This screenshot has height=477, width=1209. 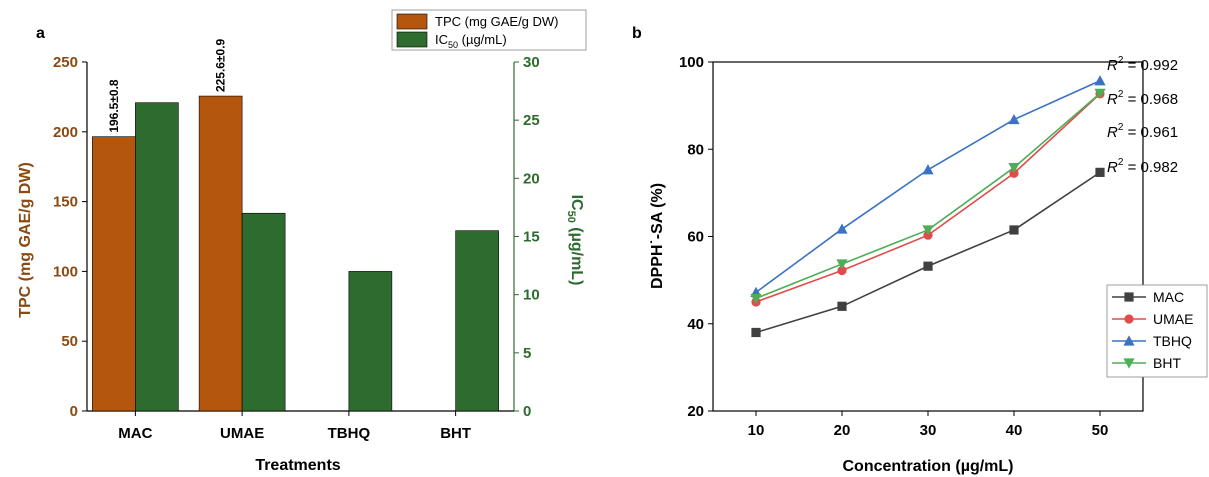 What do you see at coordinates (25, 240) in the screenshot?
I see `left-y-axis-title: TPC (mg GAE/g DW)` at bounding box center [25, 240].